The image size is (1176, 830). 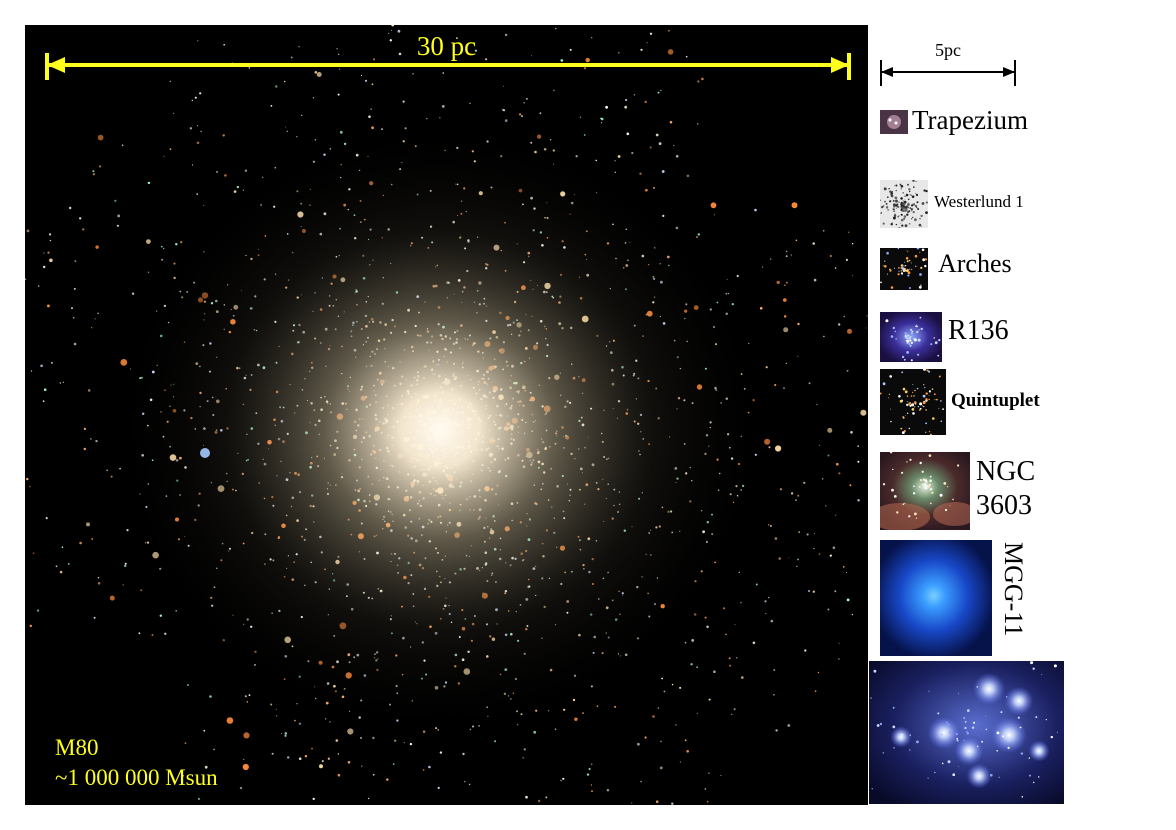 What do you see at coordinates (948, 50) in the screenshot?
I see `side-scale-label: 5pc` at bounding box center [948, 50].